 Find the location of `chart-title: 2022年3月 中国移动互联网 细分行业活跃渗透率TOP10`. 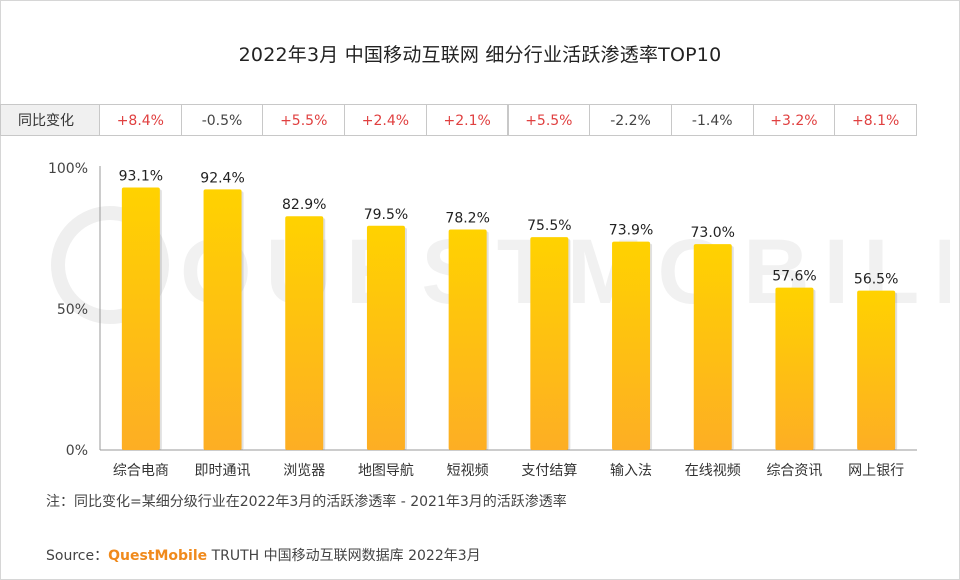

chart-title: 2022年3月 中国移动互联网 细分行业活跃渗透率TOP10 is located at coordinates (480, 55).